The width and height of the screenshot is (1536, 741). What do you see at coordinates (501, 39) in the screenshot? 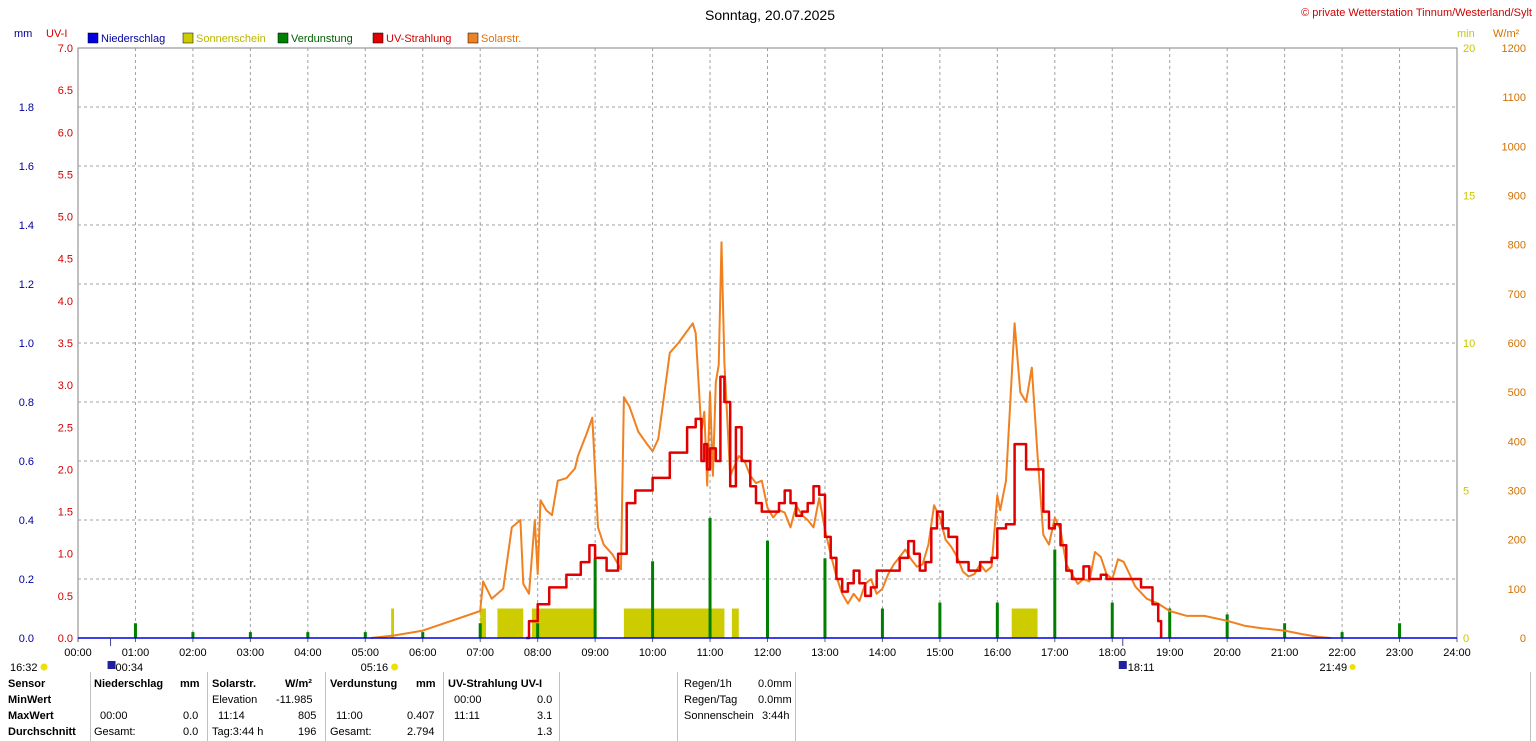
I see `legend-label: Solarstr.` at bounding box center [501, 39].